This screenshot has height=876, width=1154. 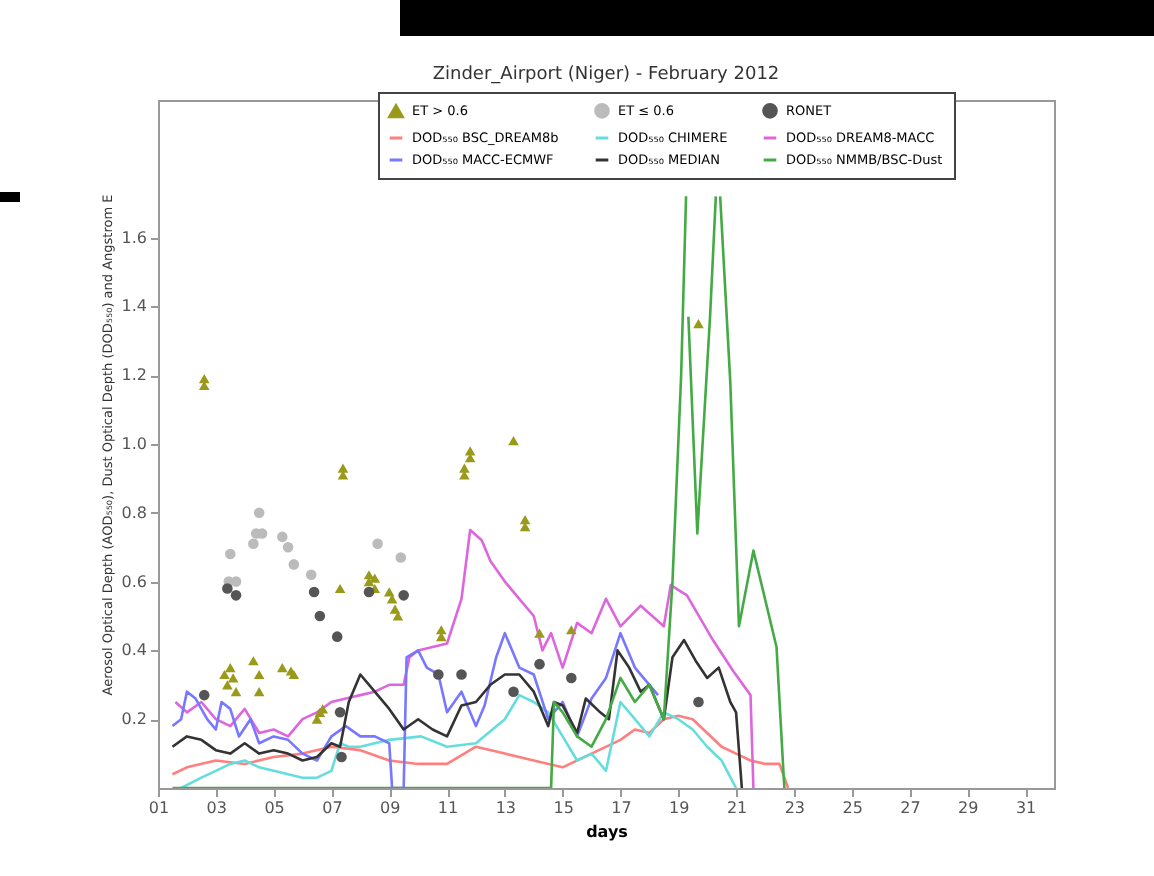 What do you see at coordinates (134, 581) in the screenshot?
I see `y-tick-label: 0.6` at bounding box center [134, 581].